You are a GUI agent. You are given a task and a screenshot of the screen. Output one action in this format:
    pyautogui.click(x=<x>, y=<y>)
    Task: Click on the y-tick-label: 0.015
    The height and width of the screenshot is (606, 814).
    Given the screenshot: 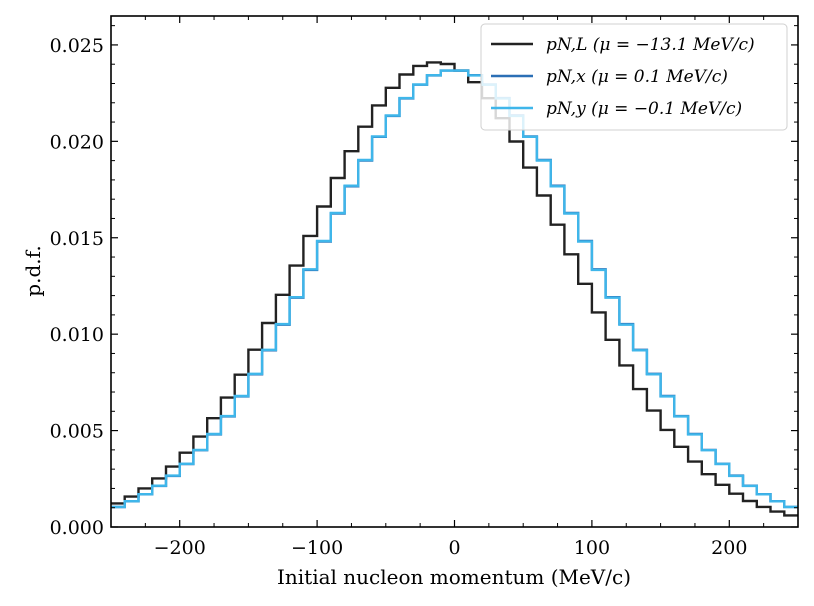 What is the action you would take?
    pyautogui.click(x=77, y=239)
    